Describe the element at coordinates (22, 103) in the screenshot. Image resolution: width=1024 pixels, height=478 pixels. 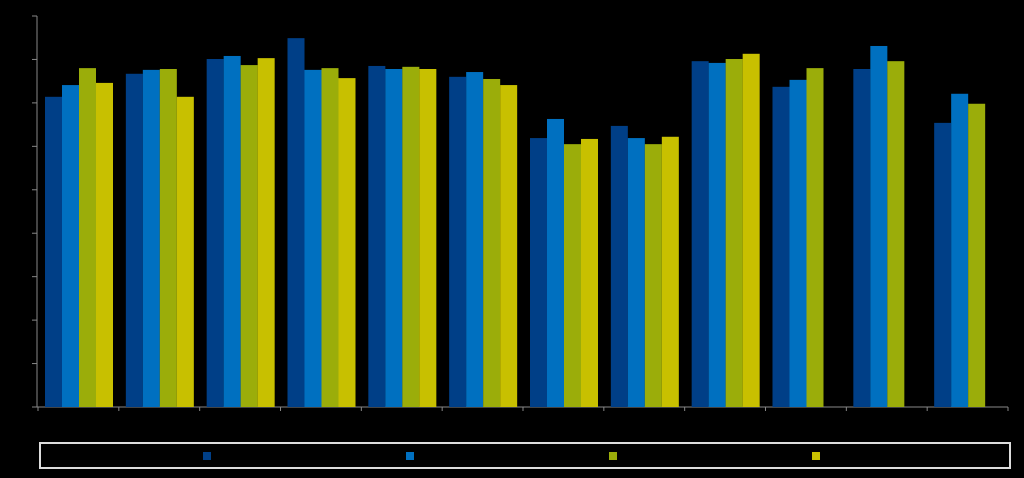
I see `y-tick-label: 70` at that location.